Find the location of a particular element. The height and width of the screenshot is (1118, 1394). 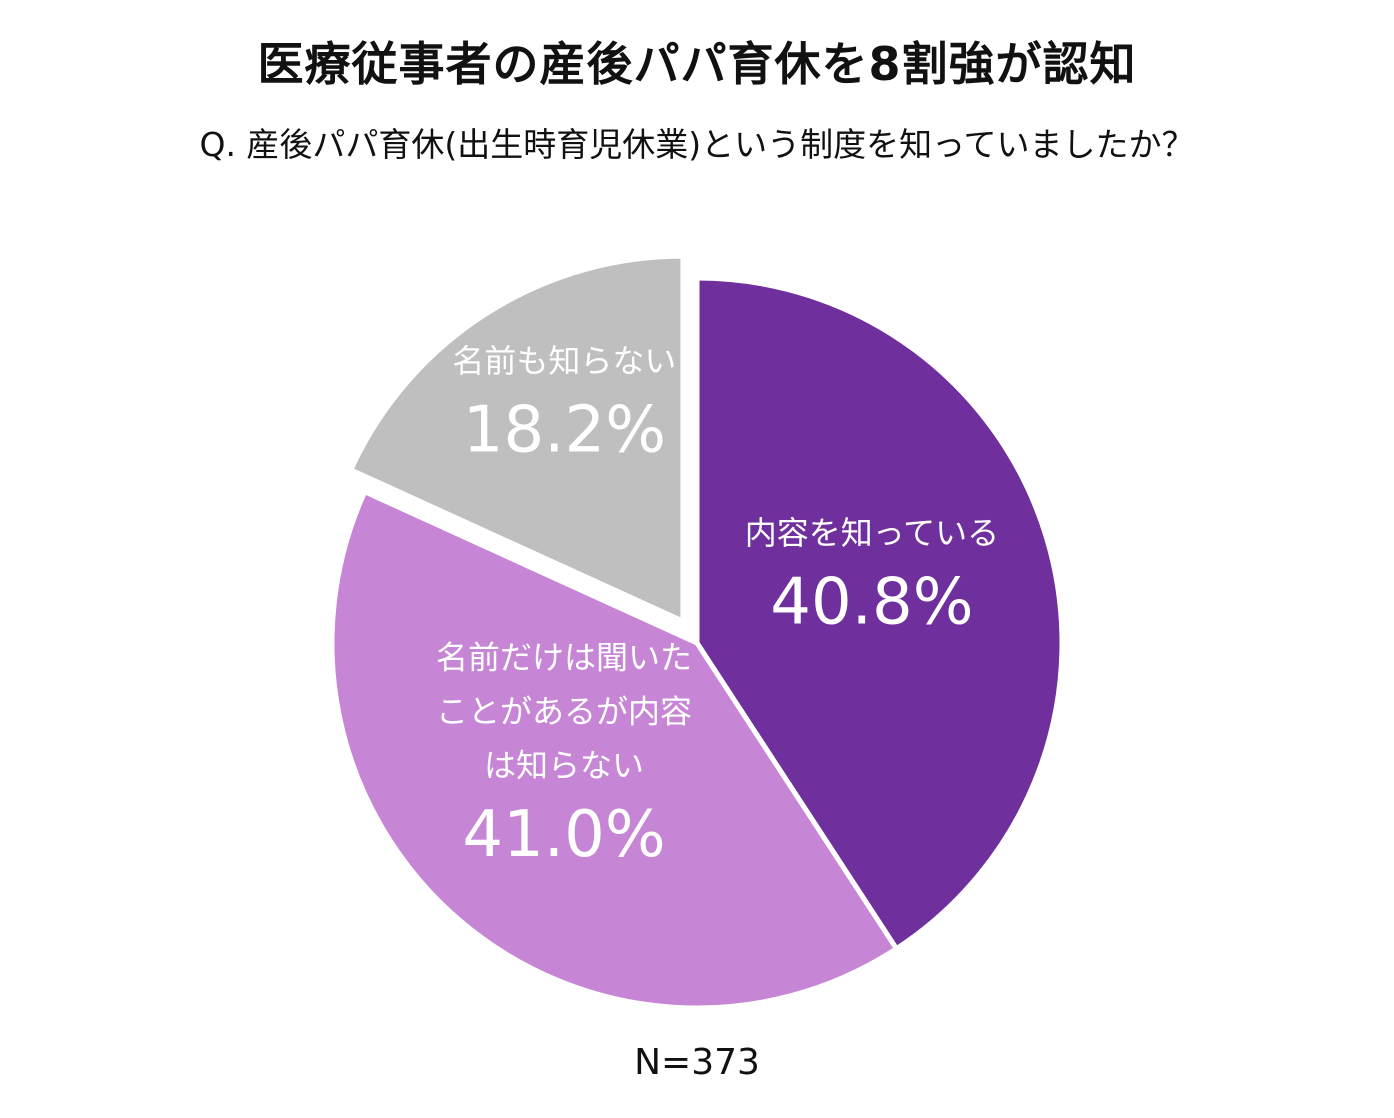

slice-value-0: 40.8% is located at coordinates (871, 602).